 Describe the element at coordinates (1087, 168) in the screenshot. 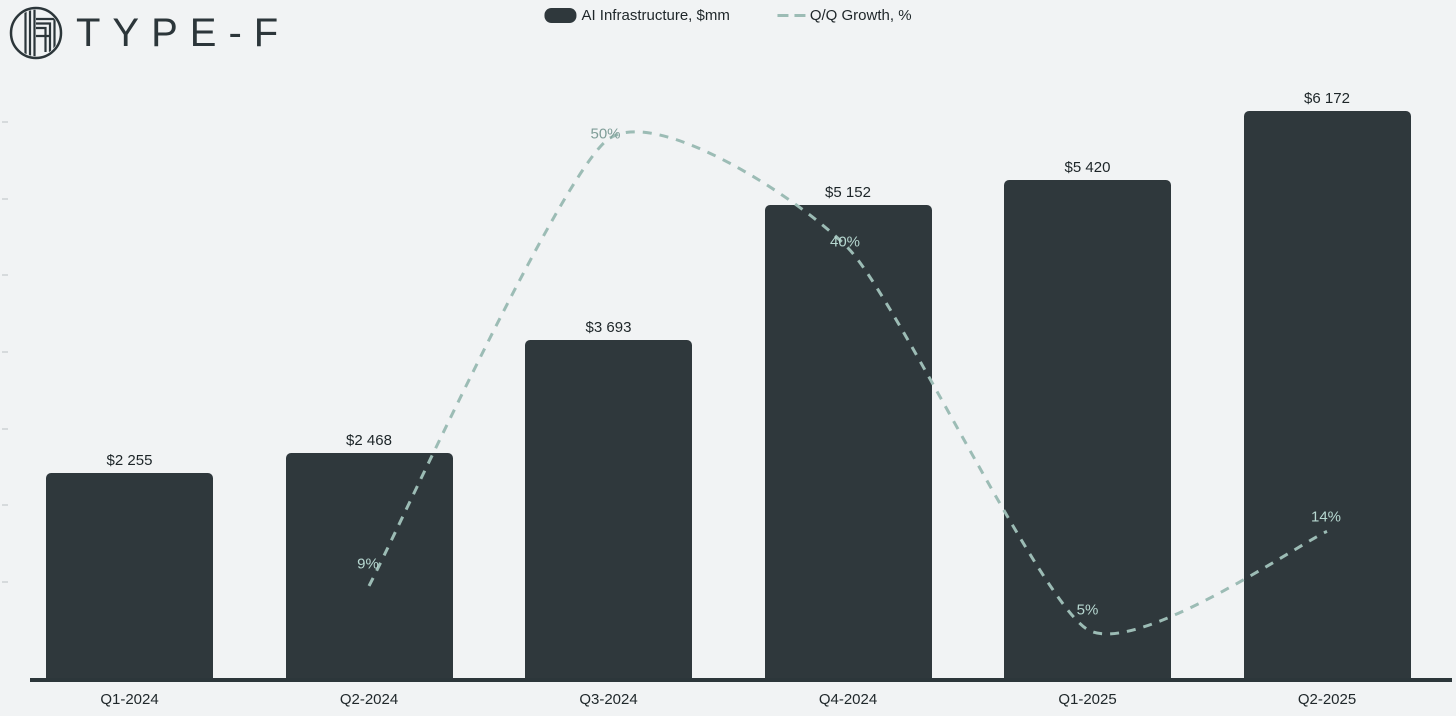

I see `bar-value-label: $5 420` at that location.